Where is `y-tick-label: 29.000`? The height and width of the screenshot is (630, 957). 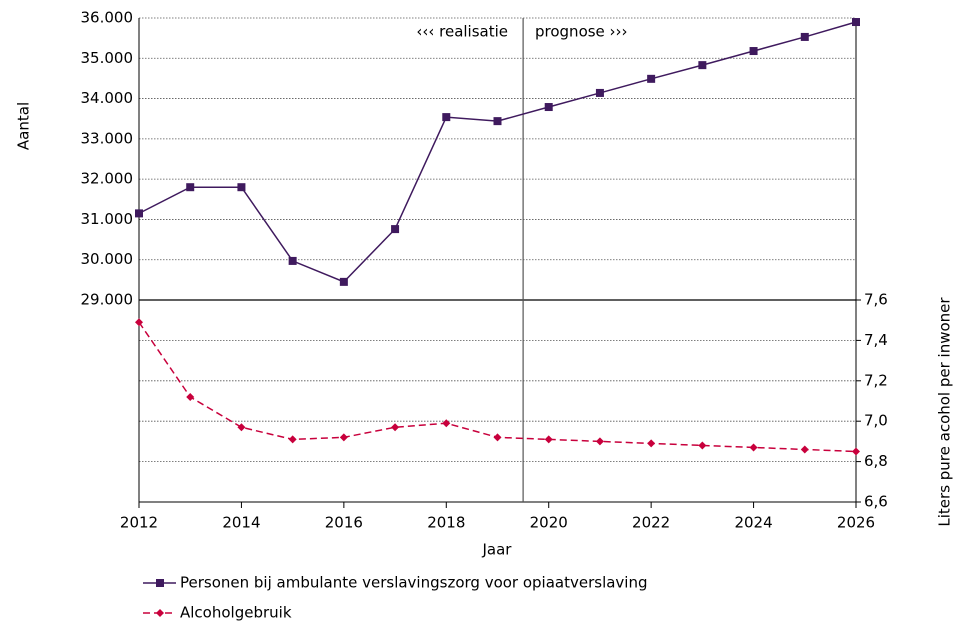 y-tick-label: 29.000 is located at coordinates (107, 300).